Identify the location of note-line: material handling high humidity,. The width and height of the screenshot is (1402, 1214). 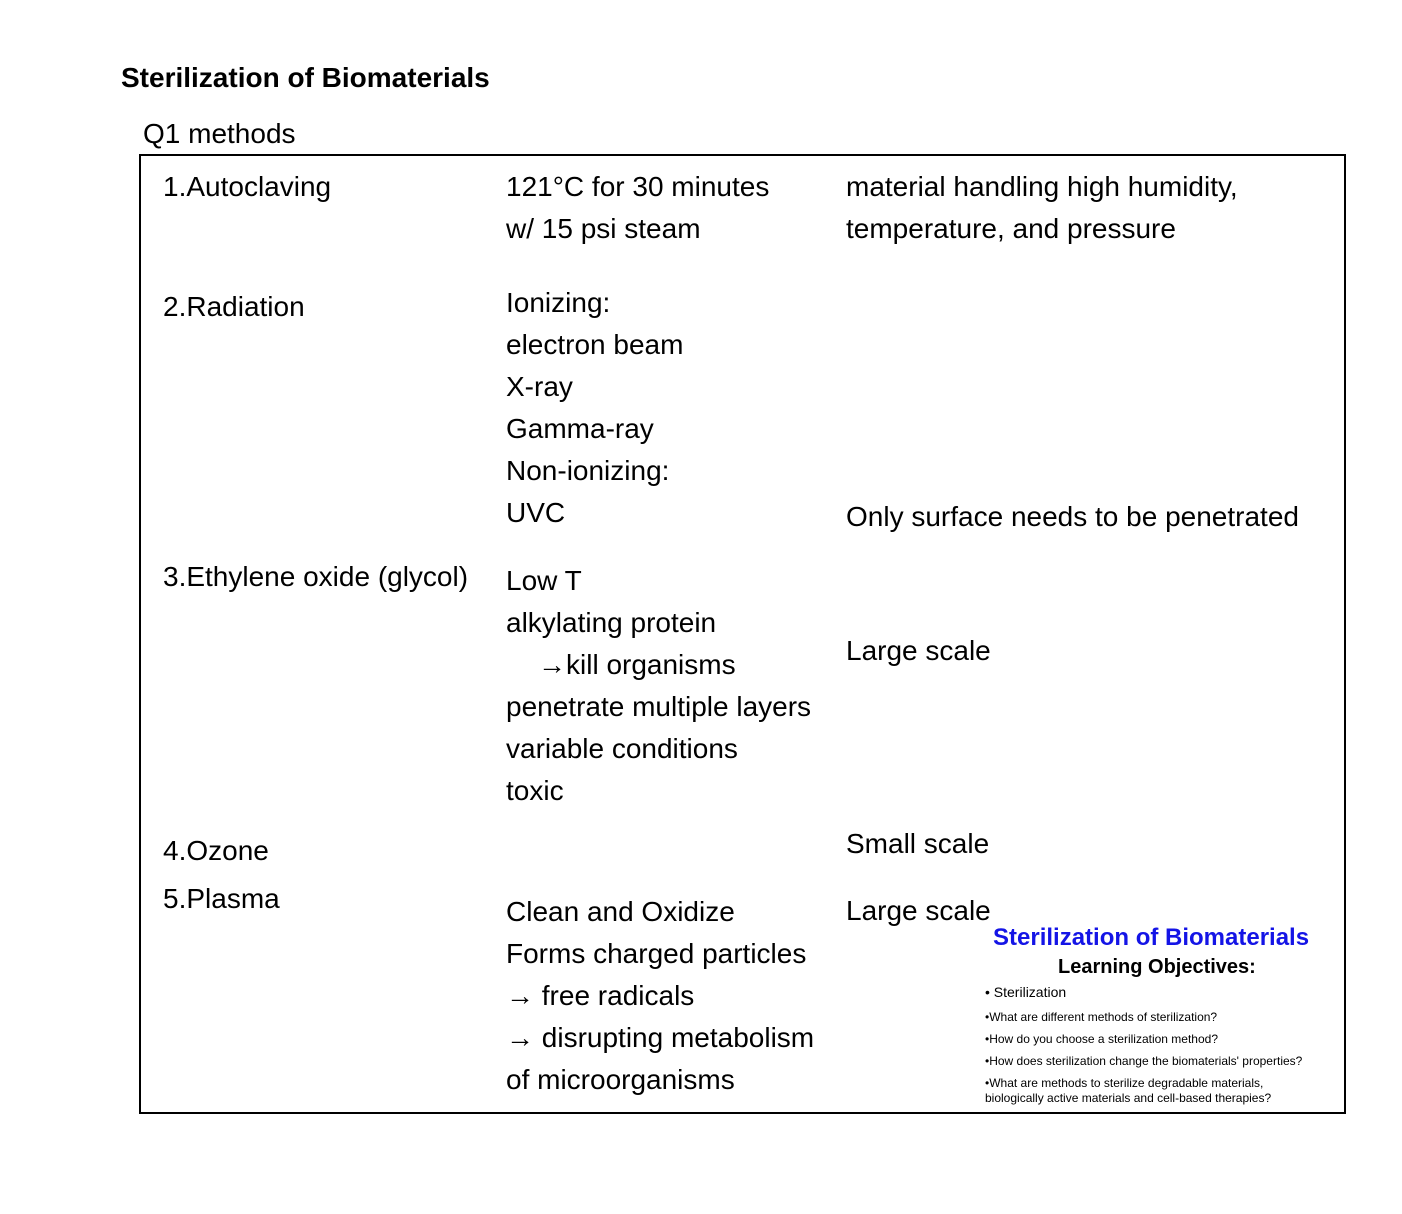
(1042, 186).